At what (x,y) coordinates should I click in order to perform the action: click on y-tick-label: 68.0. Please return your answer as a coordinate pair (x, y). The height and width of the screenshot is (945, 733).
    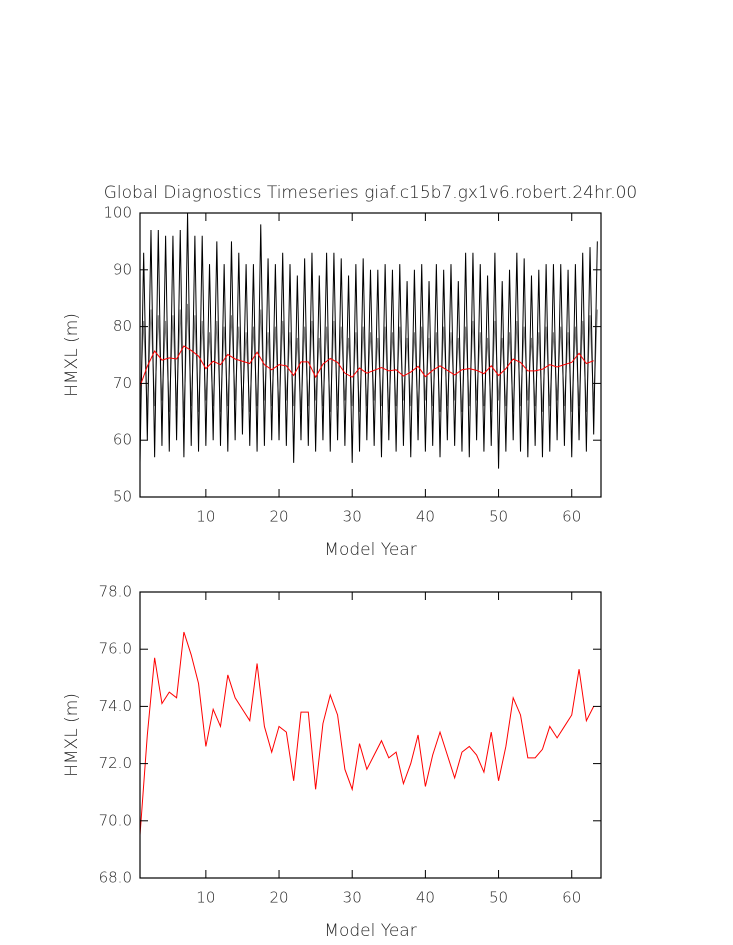
    Looking at the image, I should click on (115, 878).